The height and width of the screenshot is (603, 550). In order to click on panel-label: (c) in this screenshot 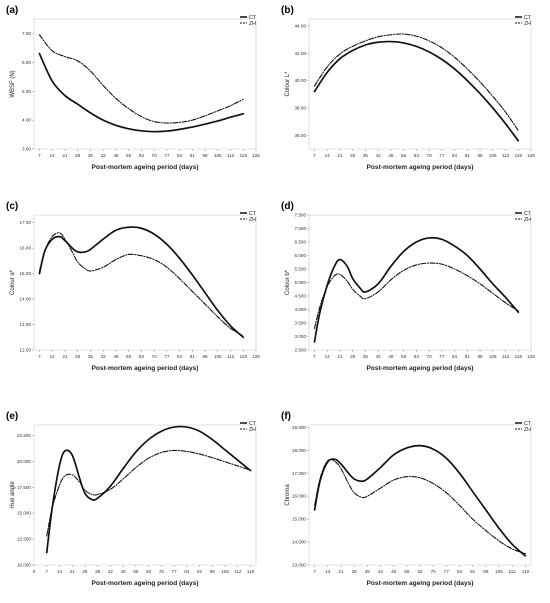, I will do `click(12, 206)`.